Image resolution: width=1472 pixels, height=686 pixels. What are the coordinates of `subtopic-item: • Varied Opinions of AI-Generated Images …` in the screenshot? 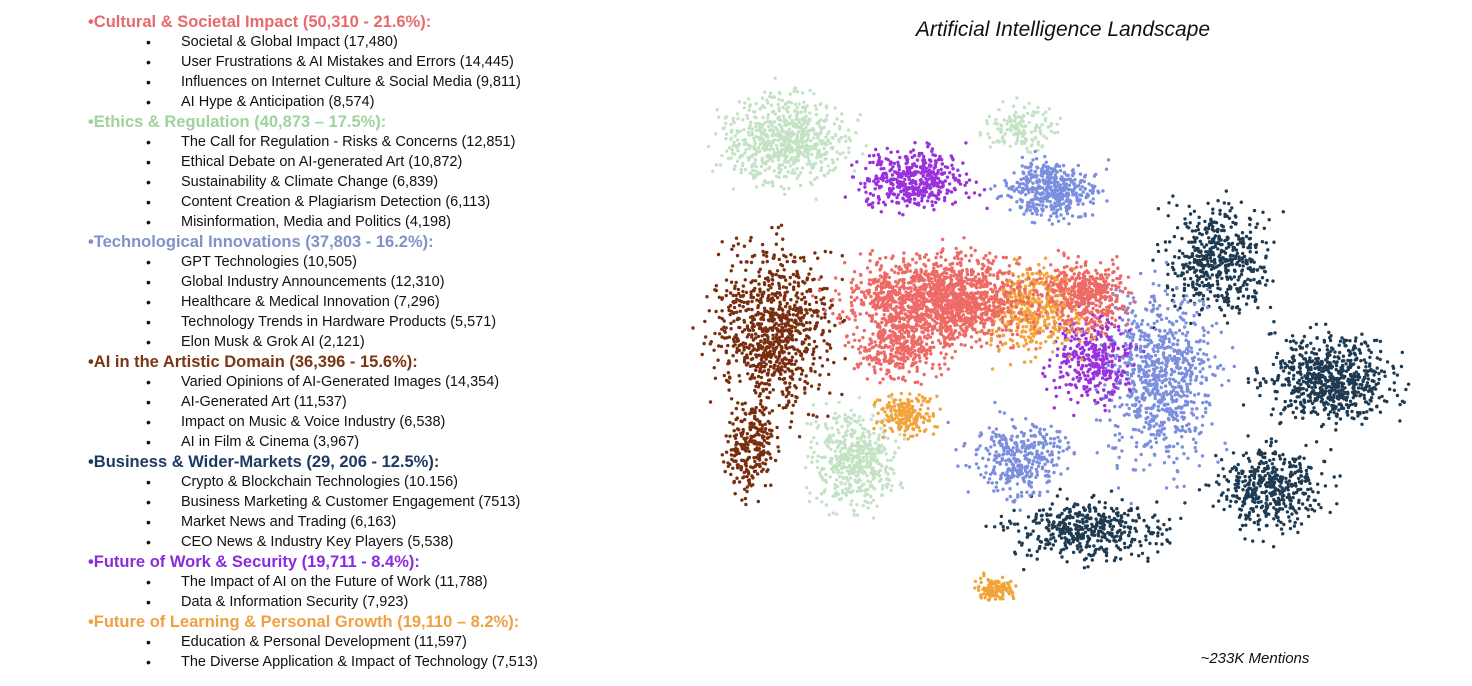 It's located at (398, 382).